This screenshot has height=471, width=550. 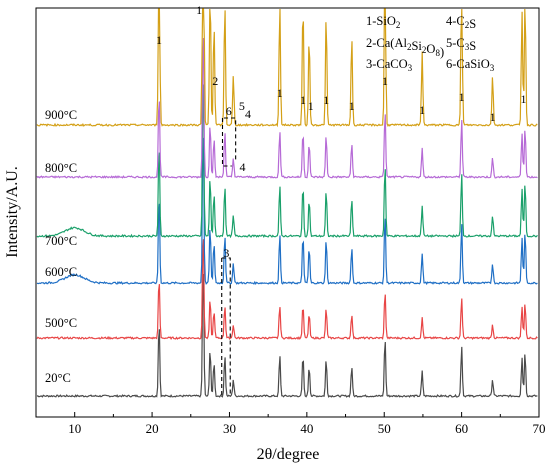 I want to click on peak-label: 4, so click(x=248, y=114).